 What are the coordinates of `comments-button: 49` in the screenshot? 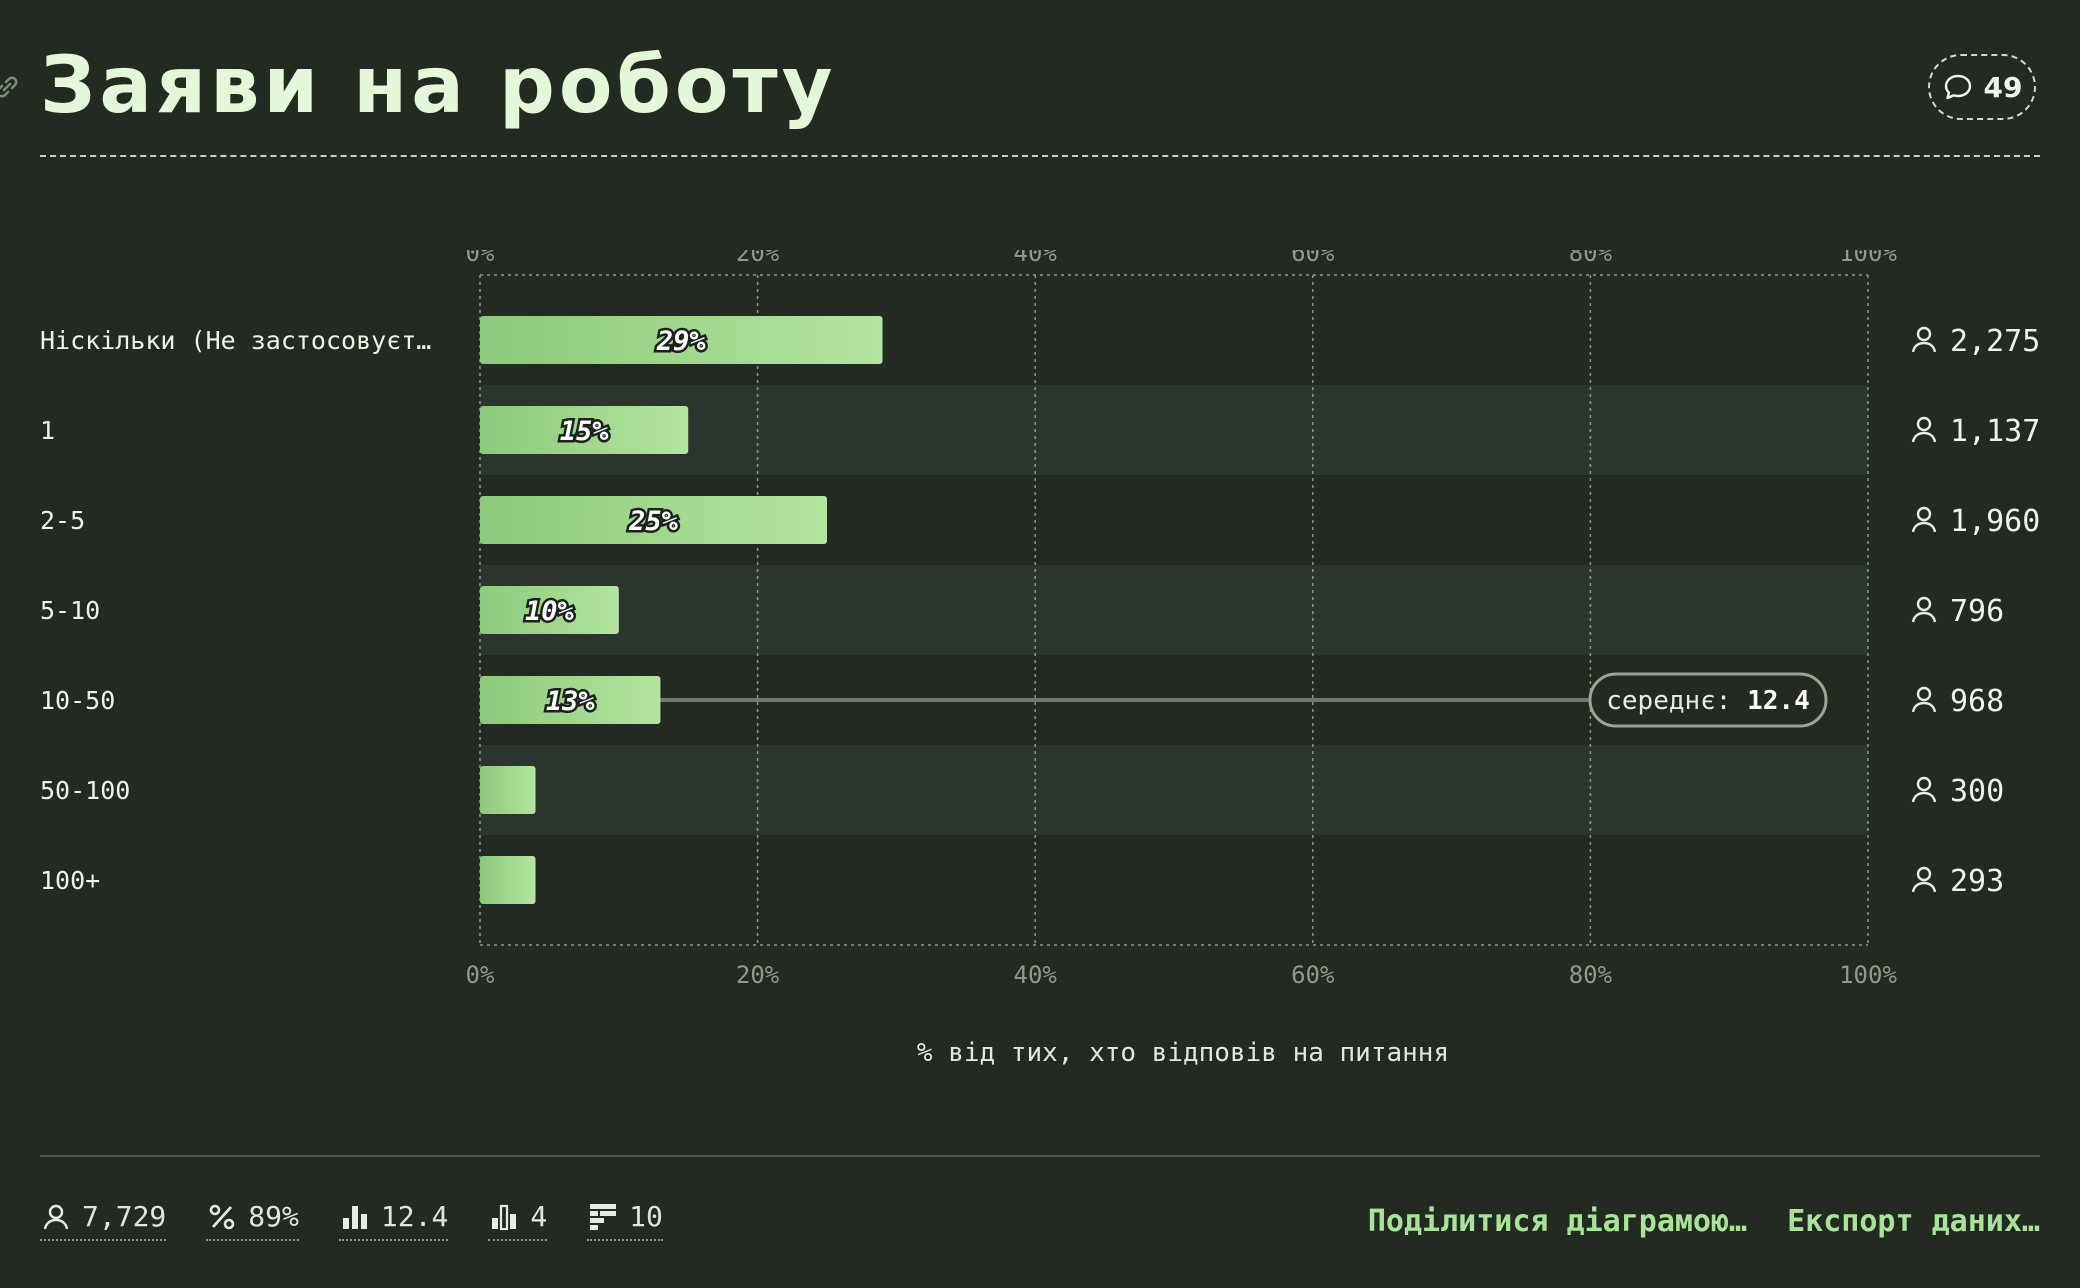 It's located at (1982, 87).